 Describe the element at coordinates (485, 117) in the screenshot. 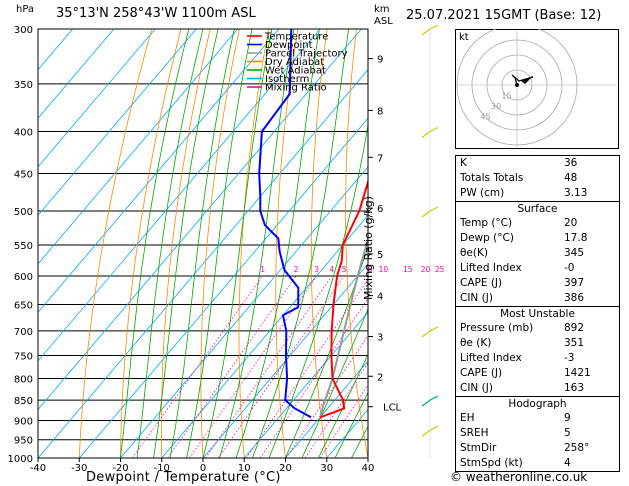

I see `hodograph-ring-label: 45` at that location.